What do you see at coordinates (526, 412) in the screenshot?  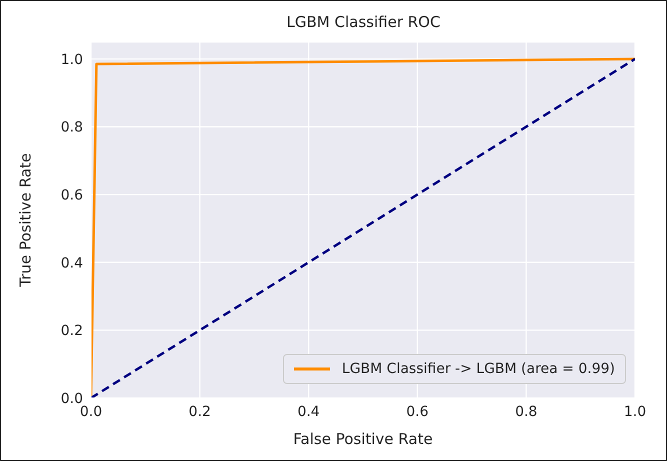 I see `x-tick-label: 0.8` at bounding box center [526, 412].